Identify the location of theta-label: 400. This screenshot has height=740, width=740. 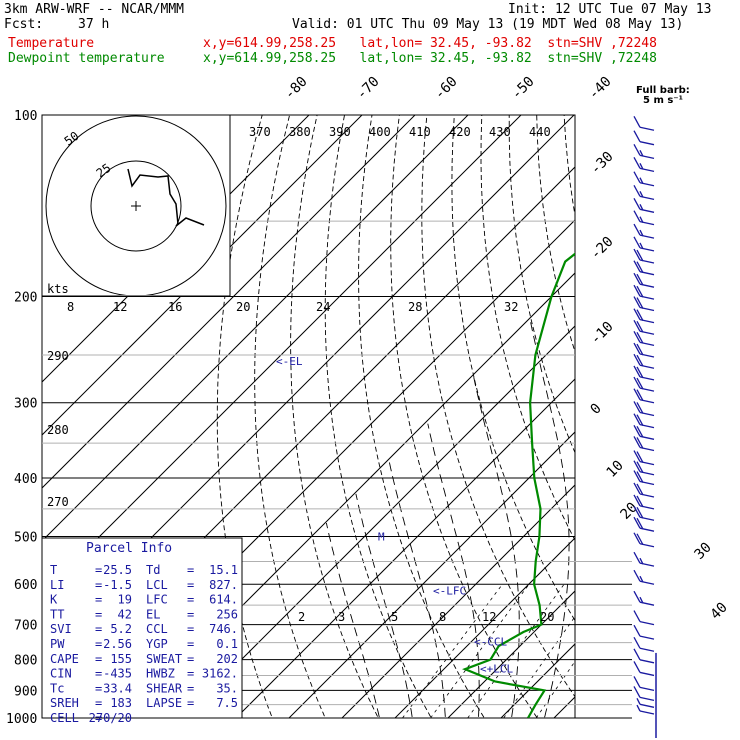
(380, 132).